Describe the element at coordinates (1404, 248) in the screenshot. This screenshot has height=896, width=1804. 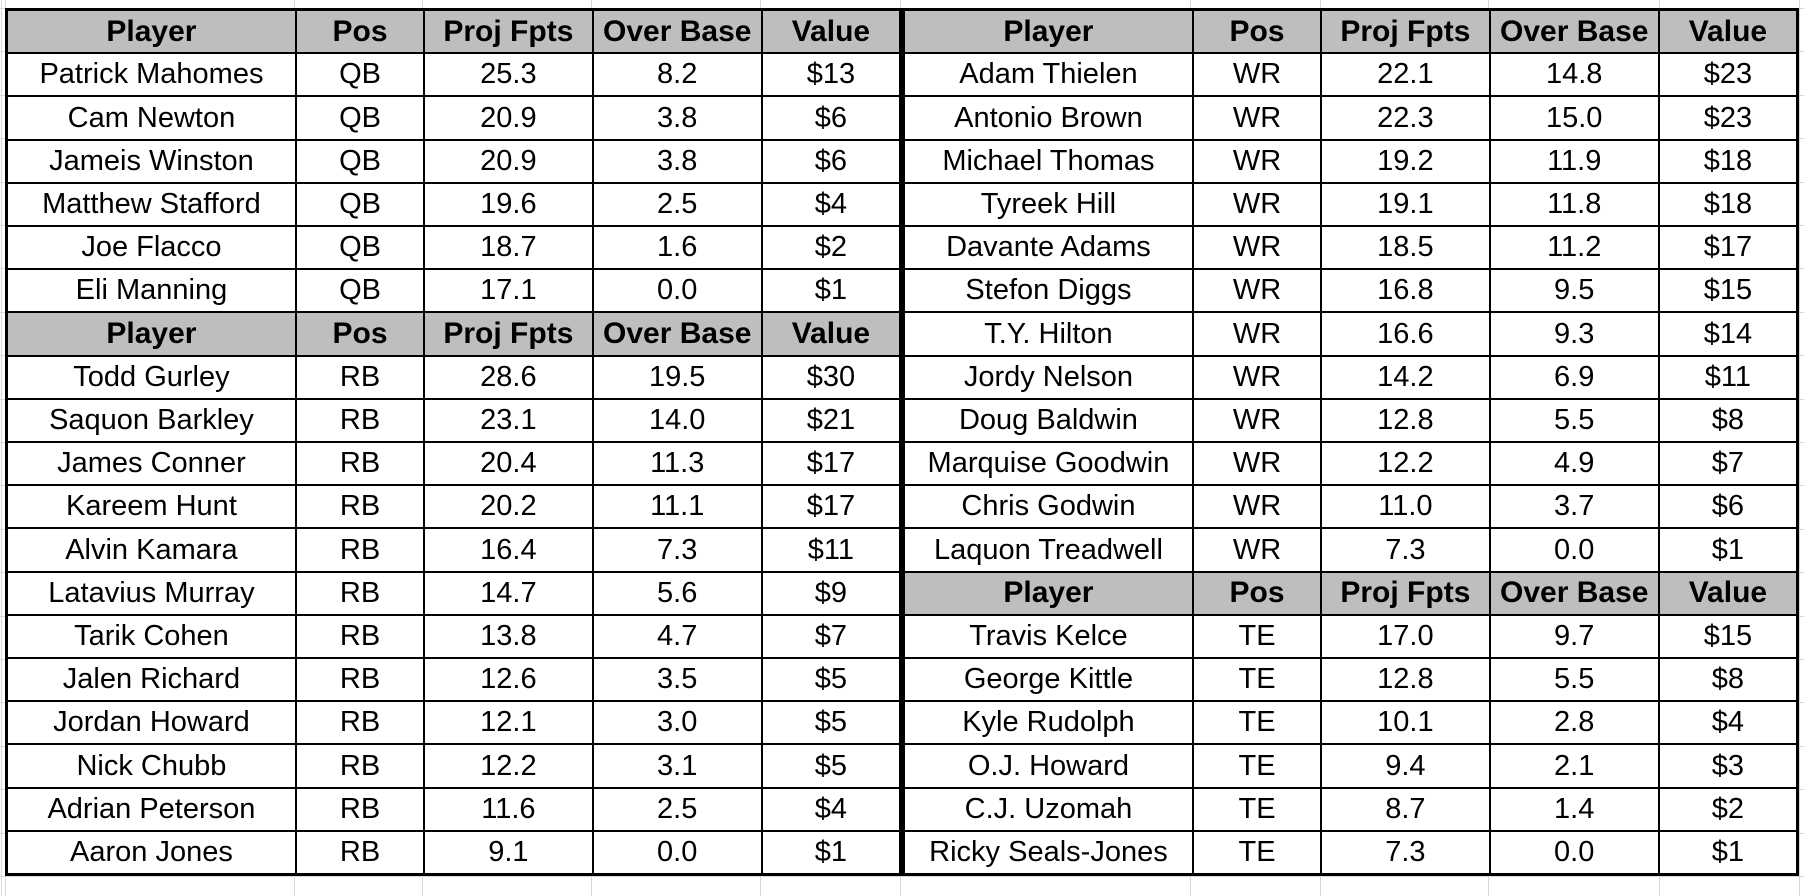
I see `cell-proj-fpts: 18.5` at that location.